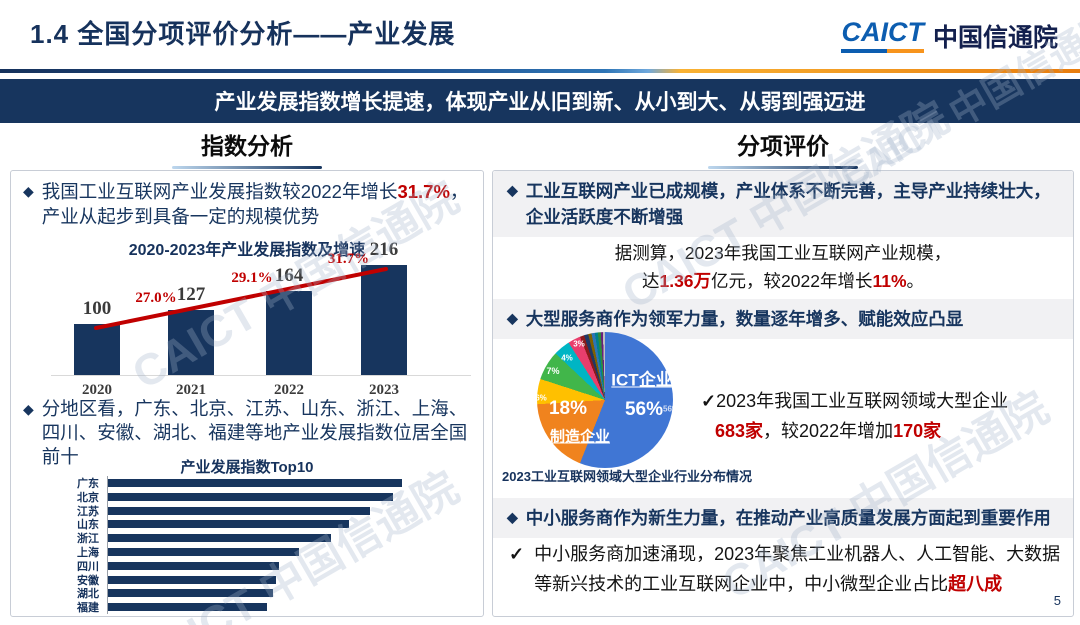 This screenshot has height=625, width=1080. I want to click on top10-row: 湖北, so click(248, 593).